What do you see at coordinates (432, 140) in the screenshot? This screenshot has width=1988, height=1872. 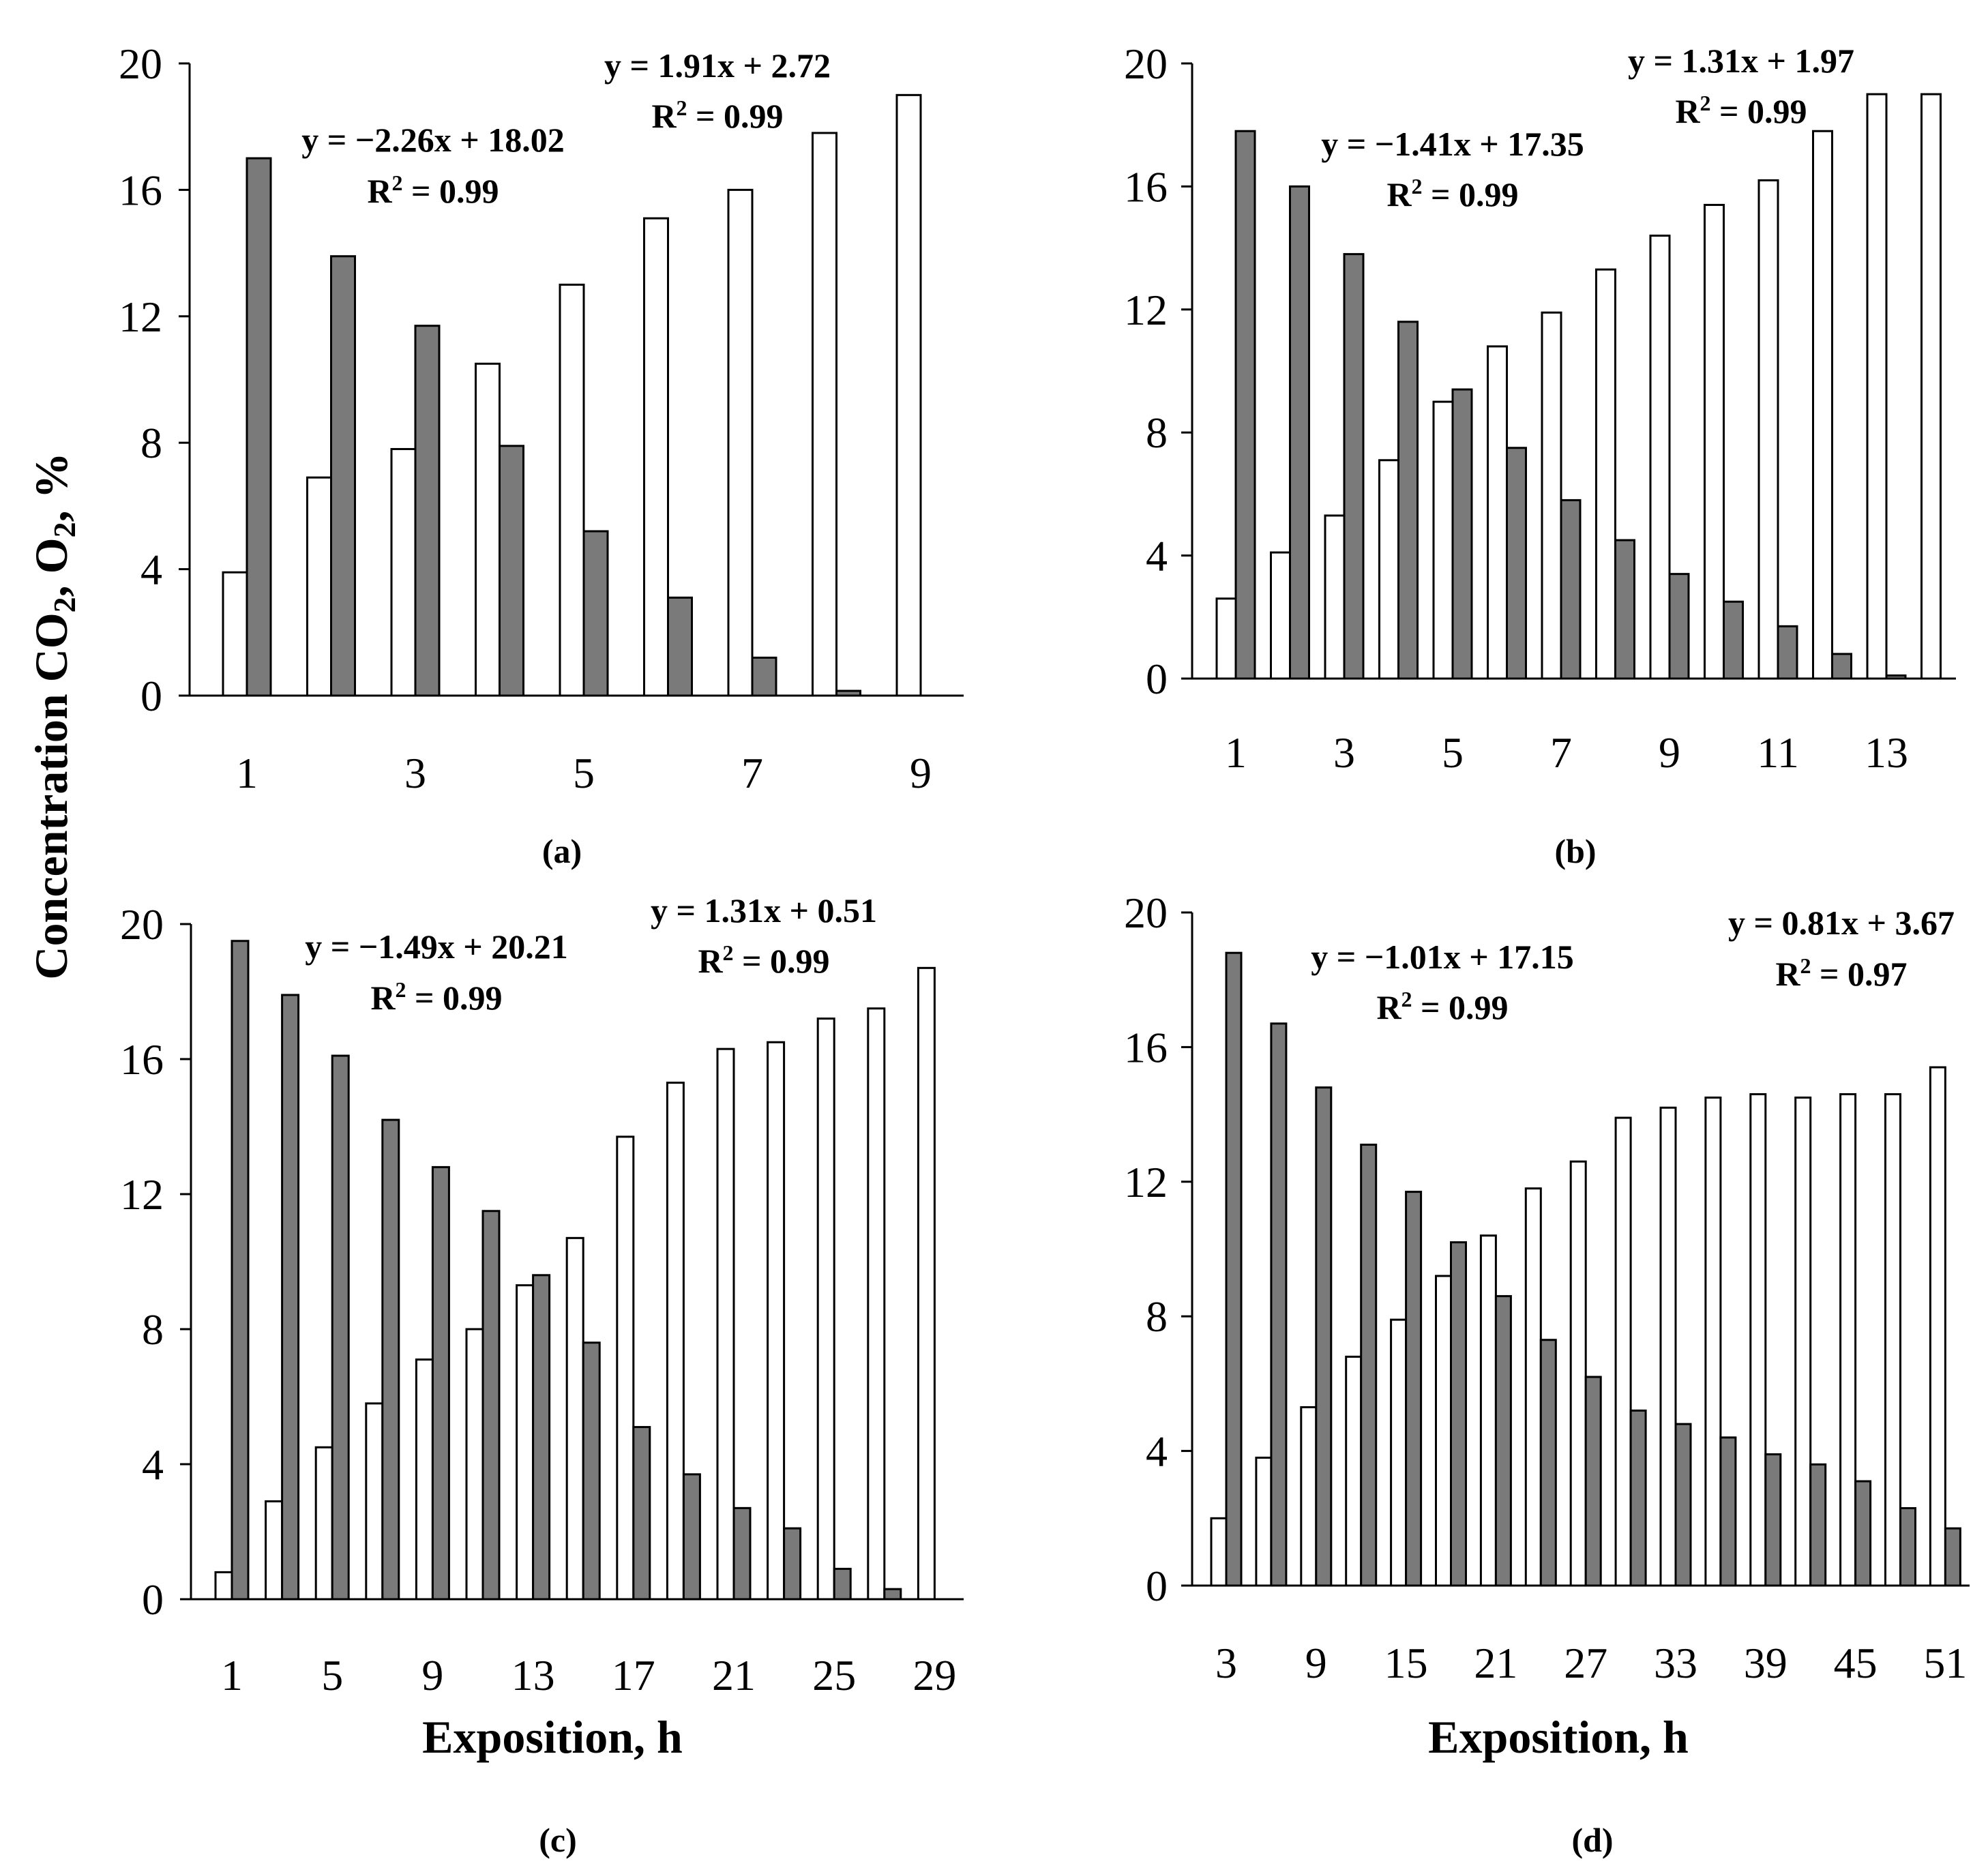 I see `panel-a-o2-equation: y = −2.26x + 18.02` at bounding box center [432, 140].